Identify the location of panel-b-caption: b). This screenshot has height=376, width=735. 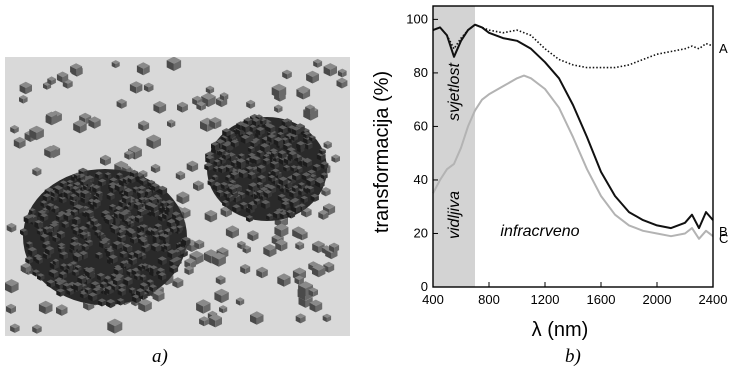
(573, 356).